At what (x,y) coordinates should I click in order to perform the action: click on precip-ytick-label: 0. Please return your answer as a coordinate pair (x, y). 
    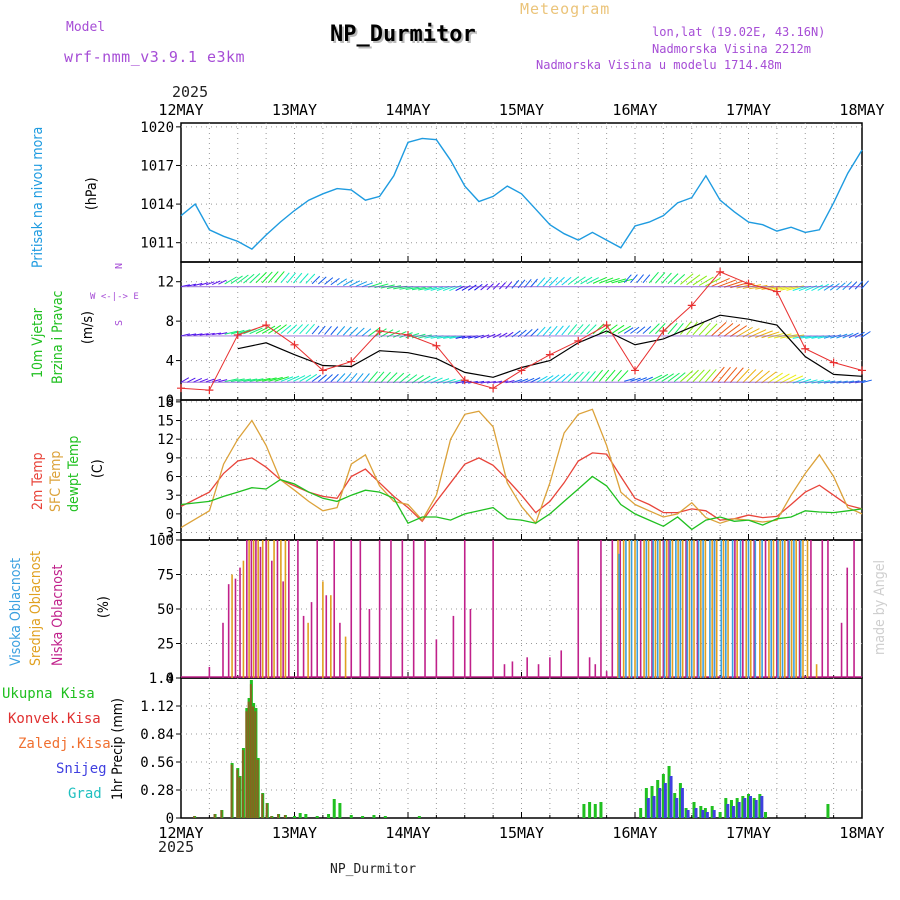
    Looking at the image, I should click on (170, 819).